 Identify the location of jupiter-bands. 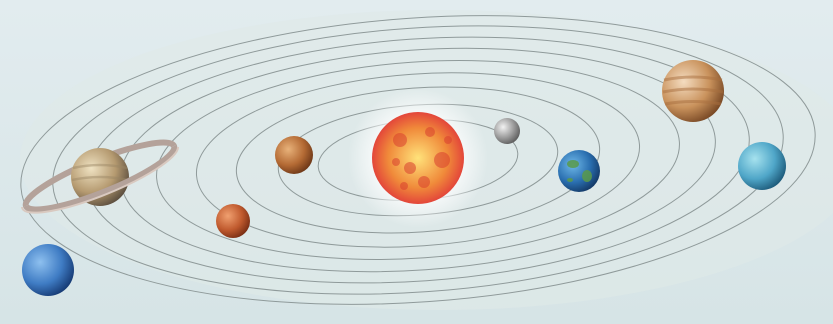
(693, 90).